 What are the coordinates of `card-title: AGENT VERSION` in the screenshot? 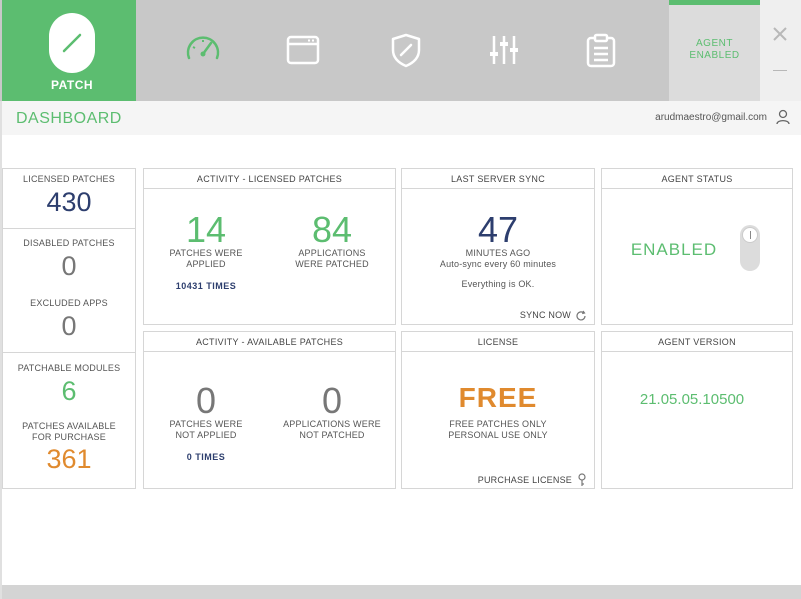 It's located at (697, 342).